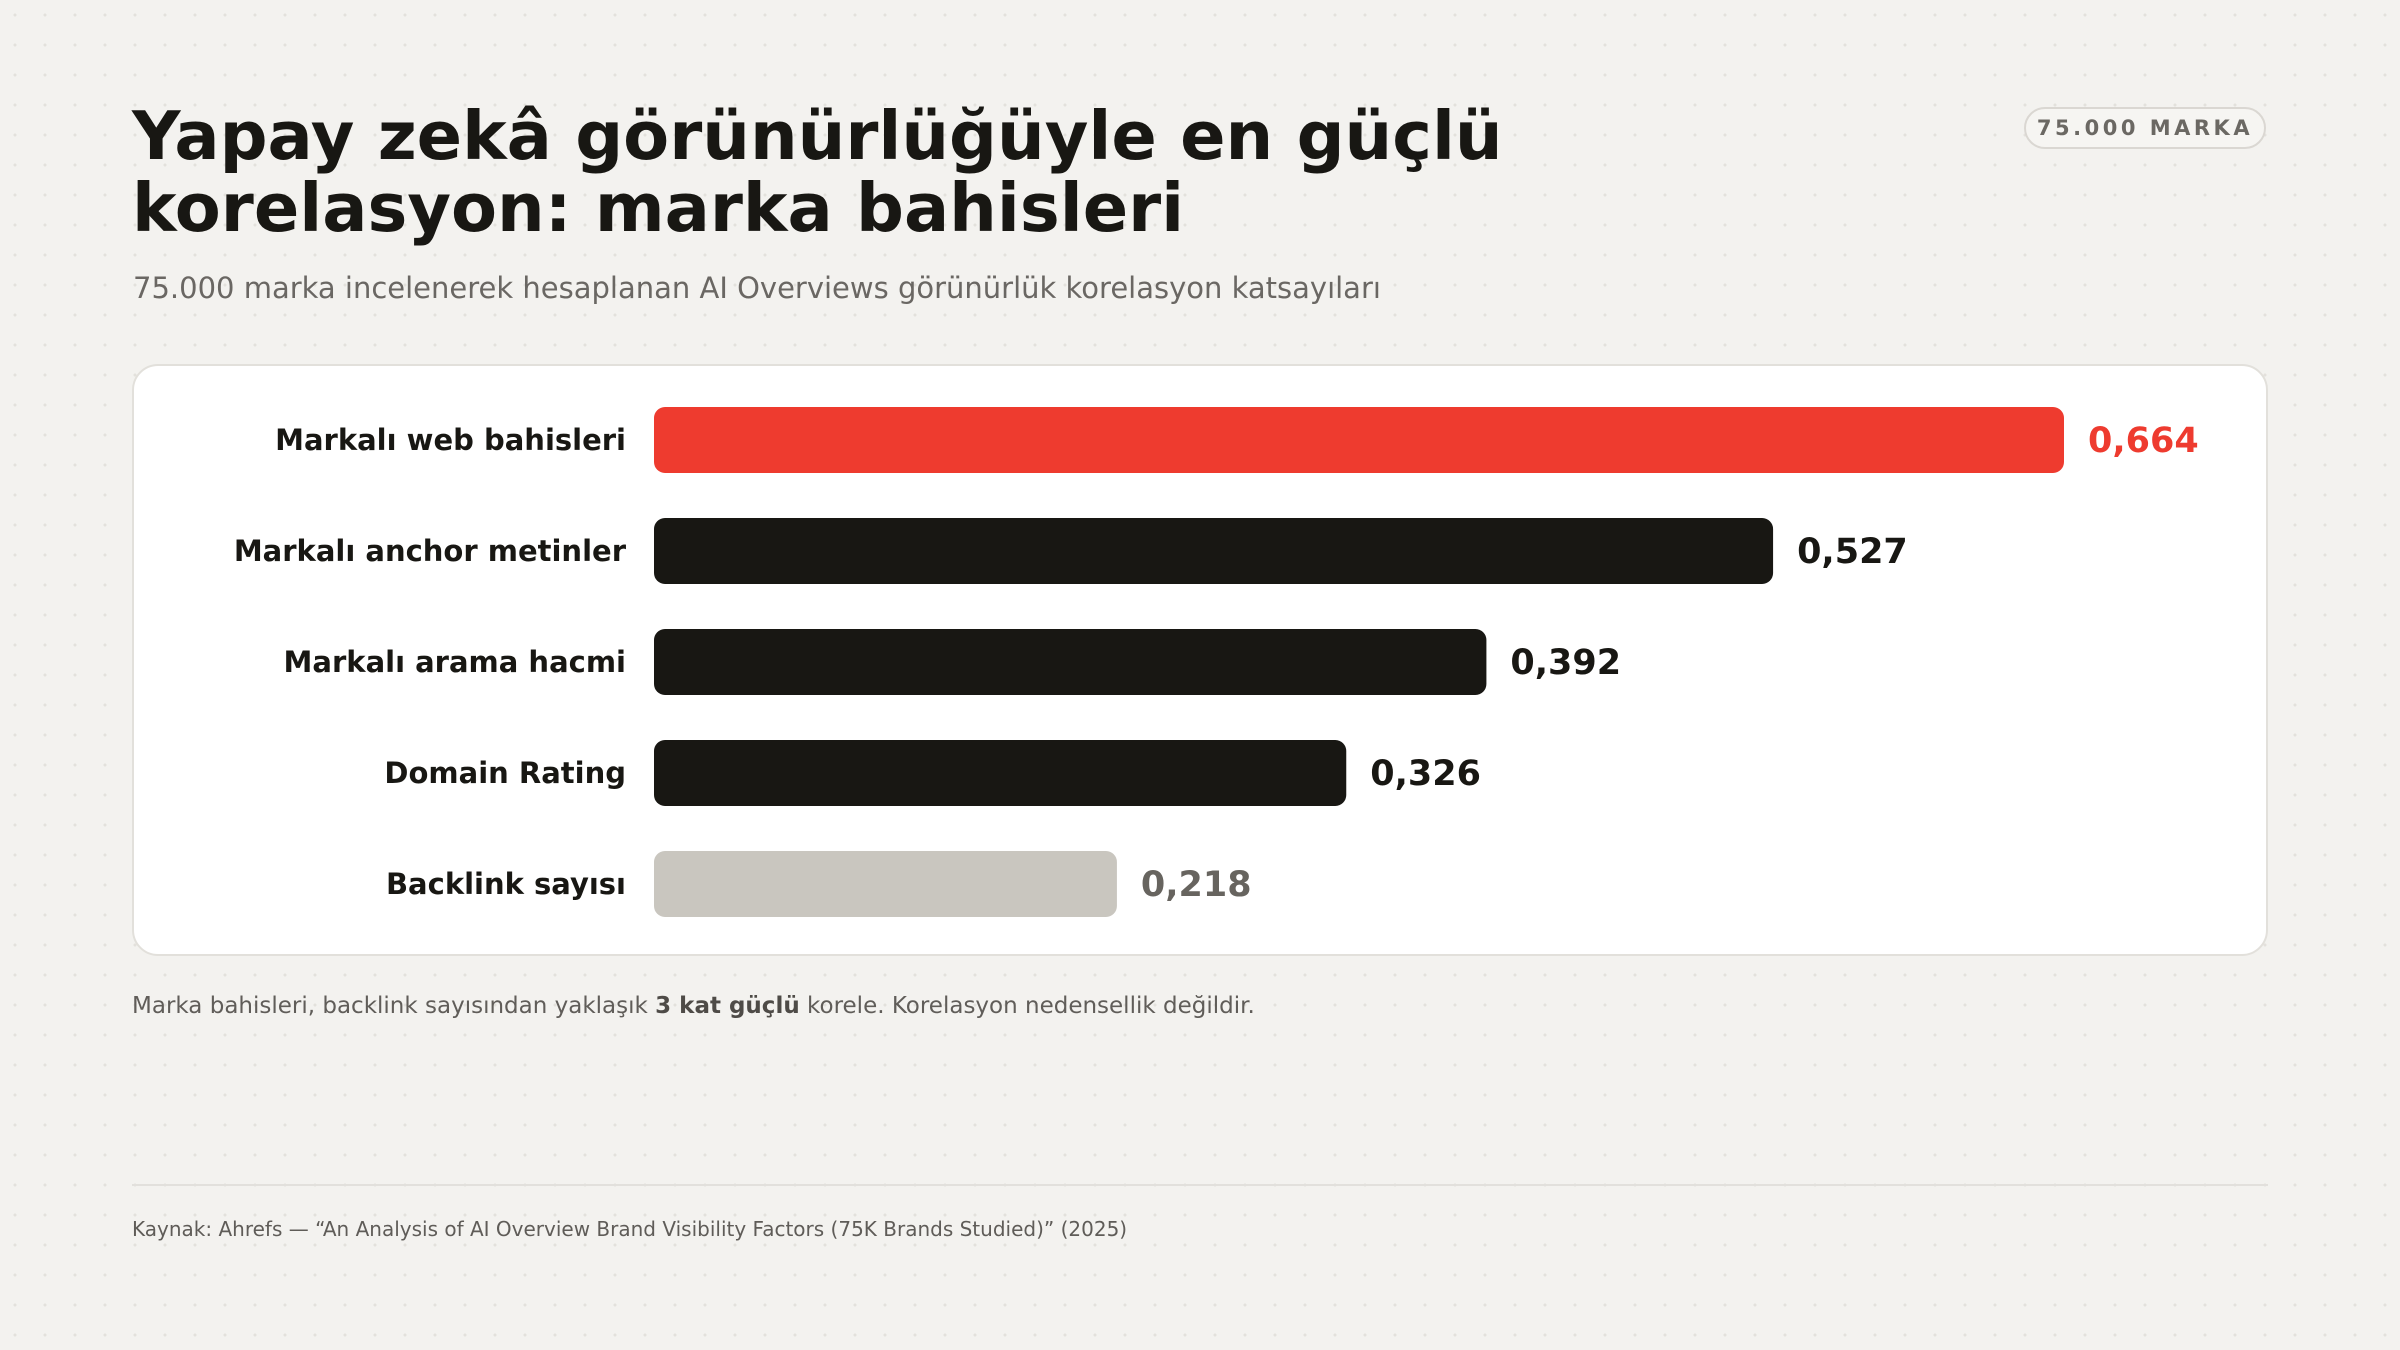 This screenshot has width=2400, height=1350. Describe the element at coordinates (1027, 1006) in the screenshot. I see `note-text-end: korele. Korelasyon nedensellik değildir.` at that location.